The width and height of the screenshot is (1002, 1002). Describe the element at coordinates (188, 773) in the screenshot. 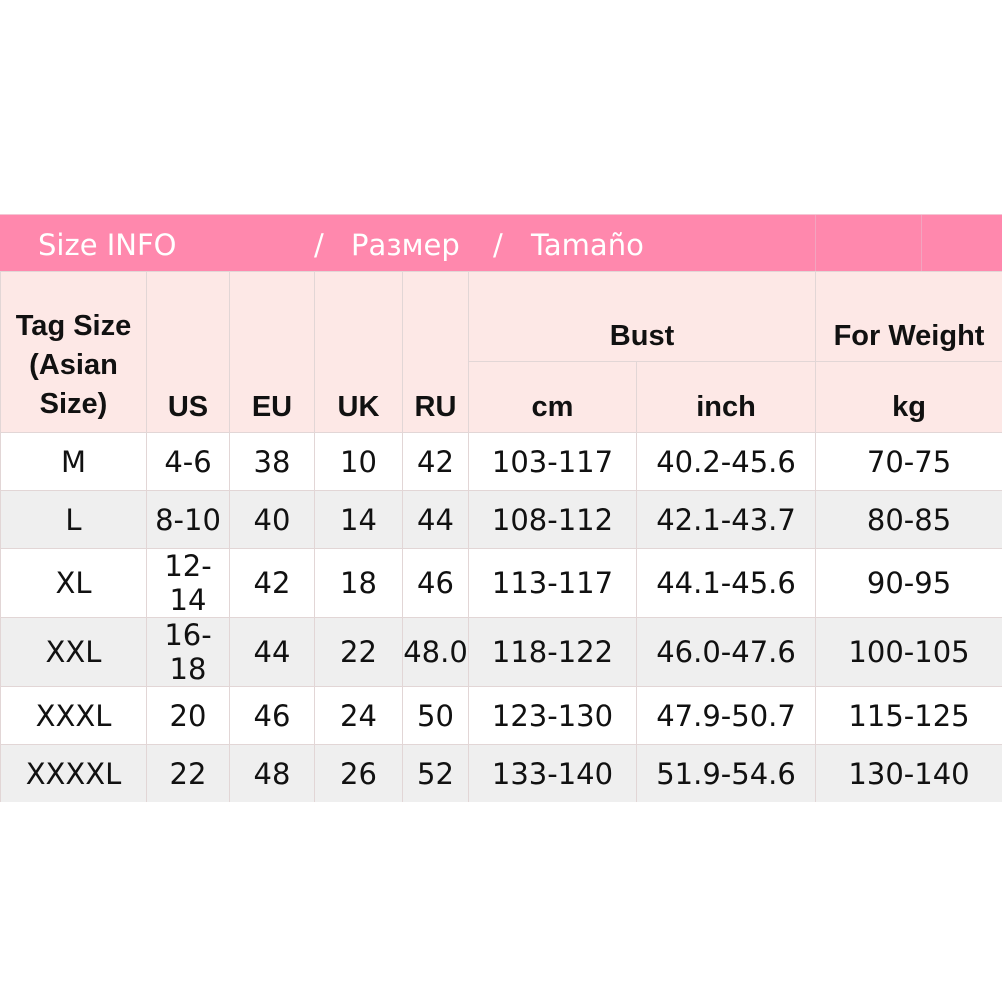

I see `cell-us: 22` at that location.